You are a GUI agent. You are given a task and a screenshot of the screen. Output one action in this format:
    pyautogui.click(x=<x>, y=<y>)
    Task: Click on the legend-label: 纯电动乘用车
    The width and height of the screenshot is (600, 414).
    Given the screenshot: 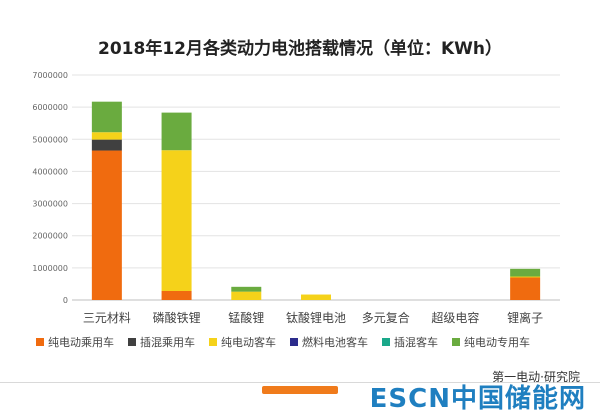 What is the action you would take?
    pyautogui.click(x=81, y=342)
    